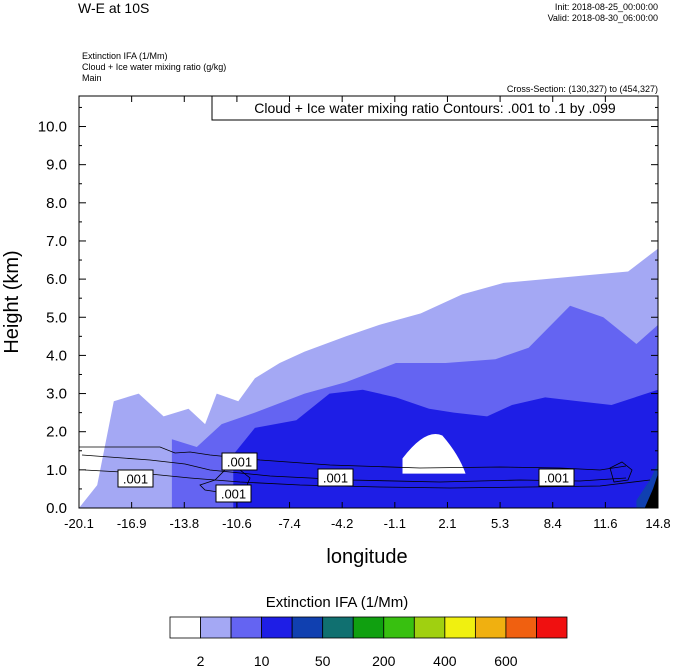 This screenshot has height=667, width=674. I want to click on y-tick-label: 8.0, so click(56, 203).